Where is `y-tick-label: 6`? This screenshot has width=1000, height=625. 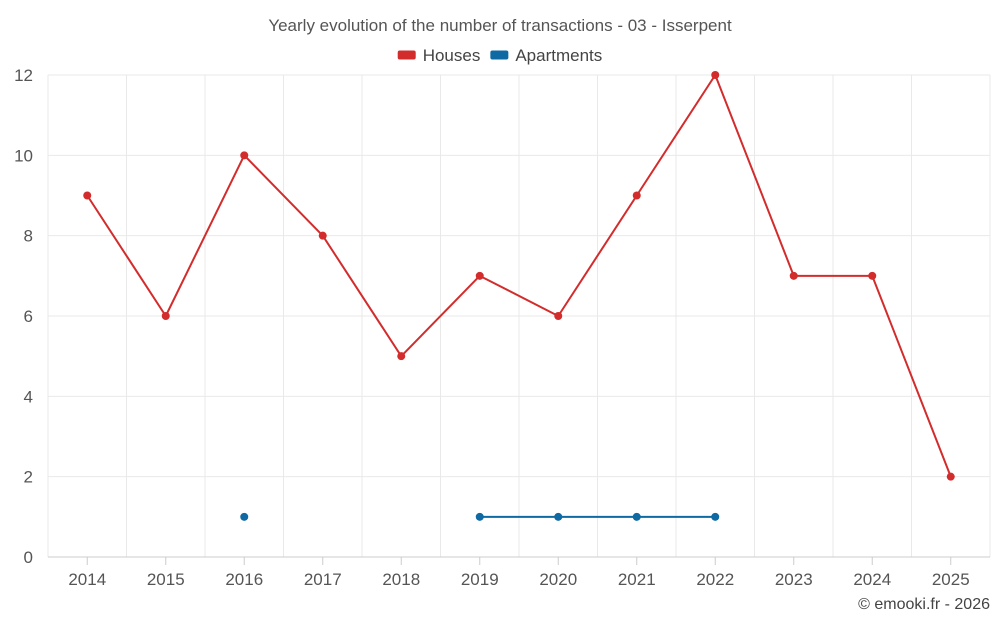 y-tick-label: 6 is located at coordinates (28, 316).